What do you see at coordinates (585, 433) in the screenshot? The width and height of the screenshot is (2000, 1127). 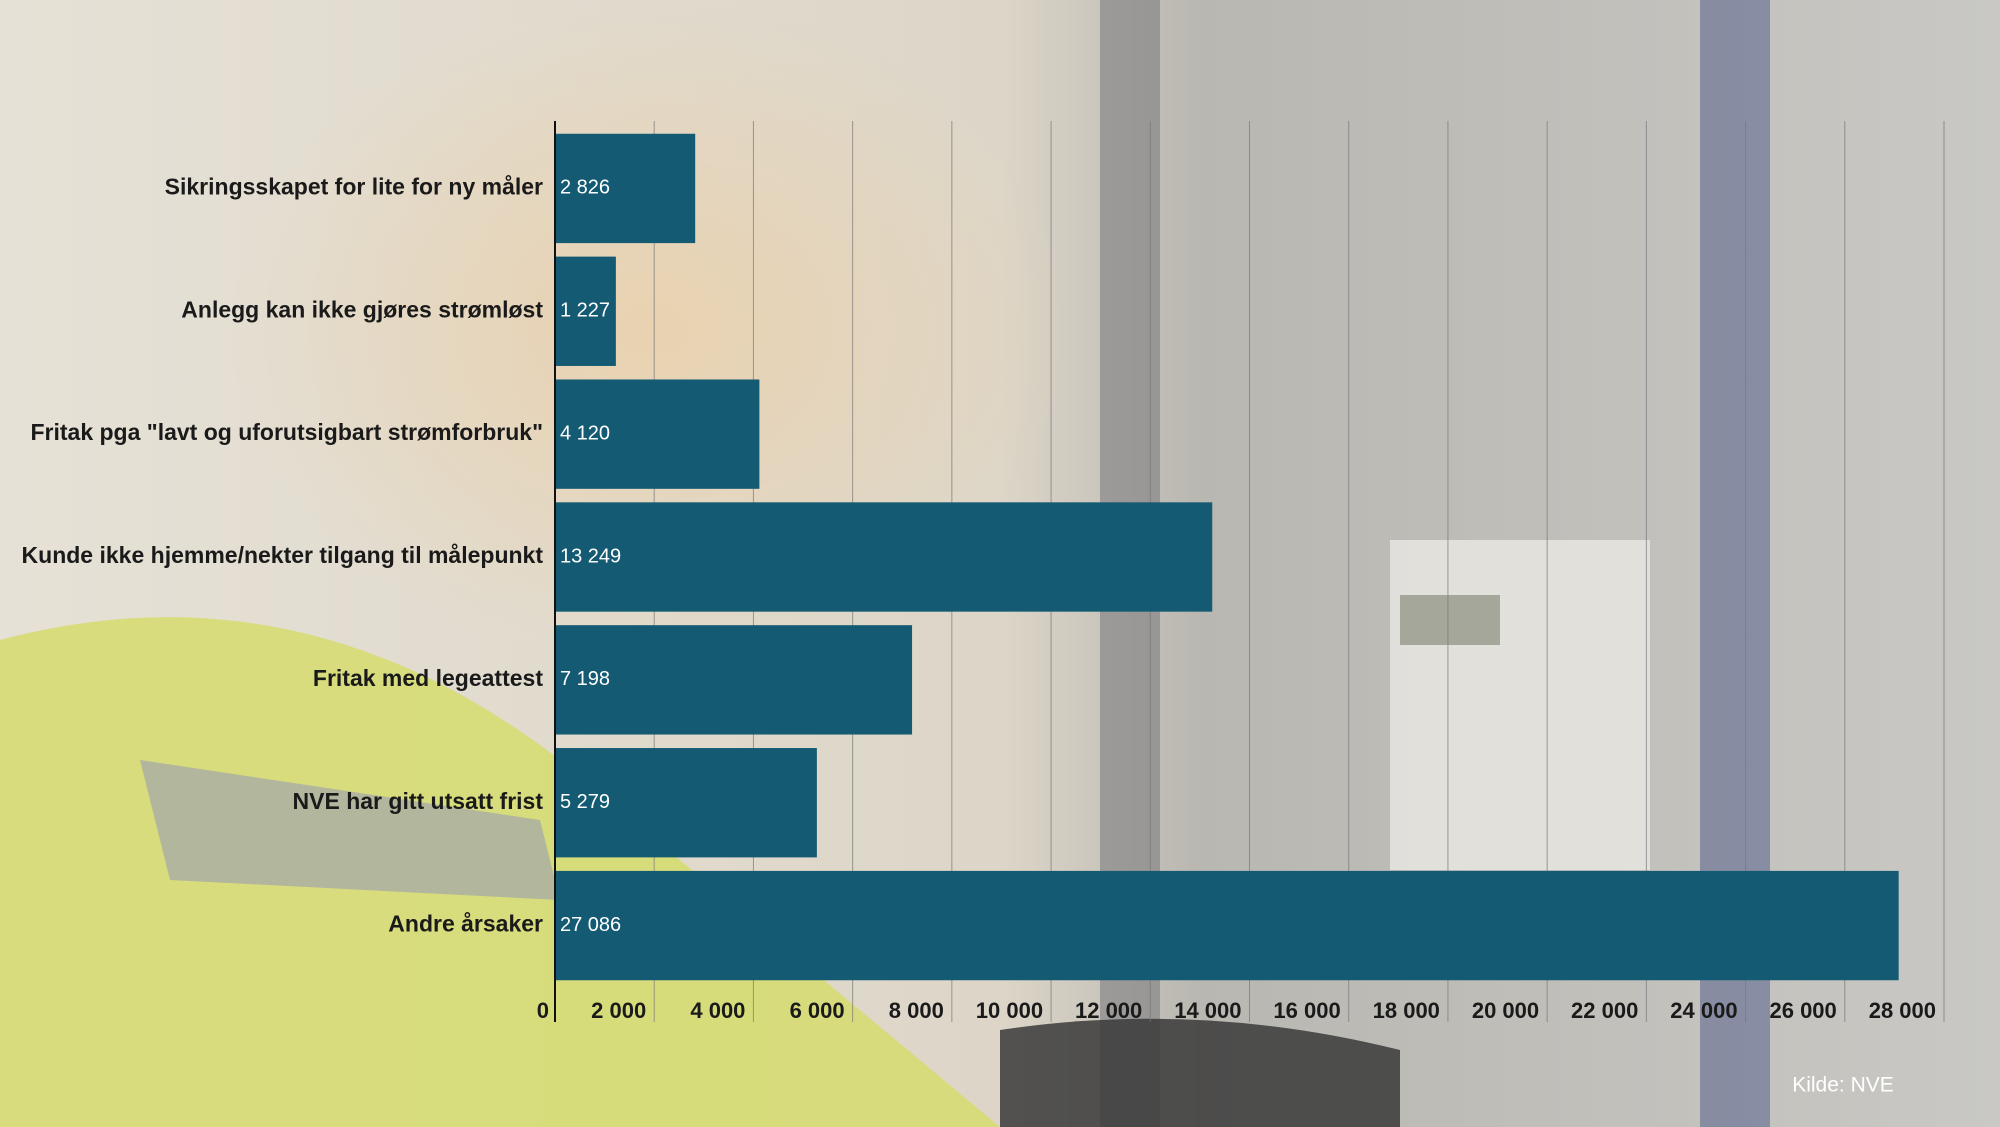 I see `bar-value-label: 4 120` at bounding box center [585, 433].